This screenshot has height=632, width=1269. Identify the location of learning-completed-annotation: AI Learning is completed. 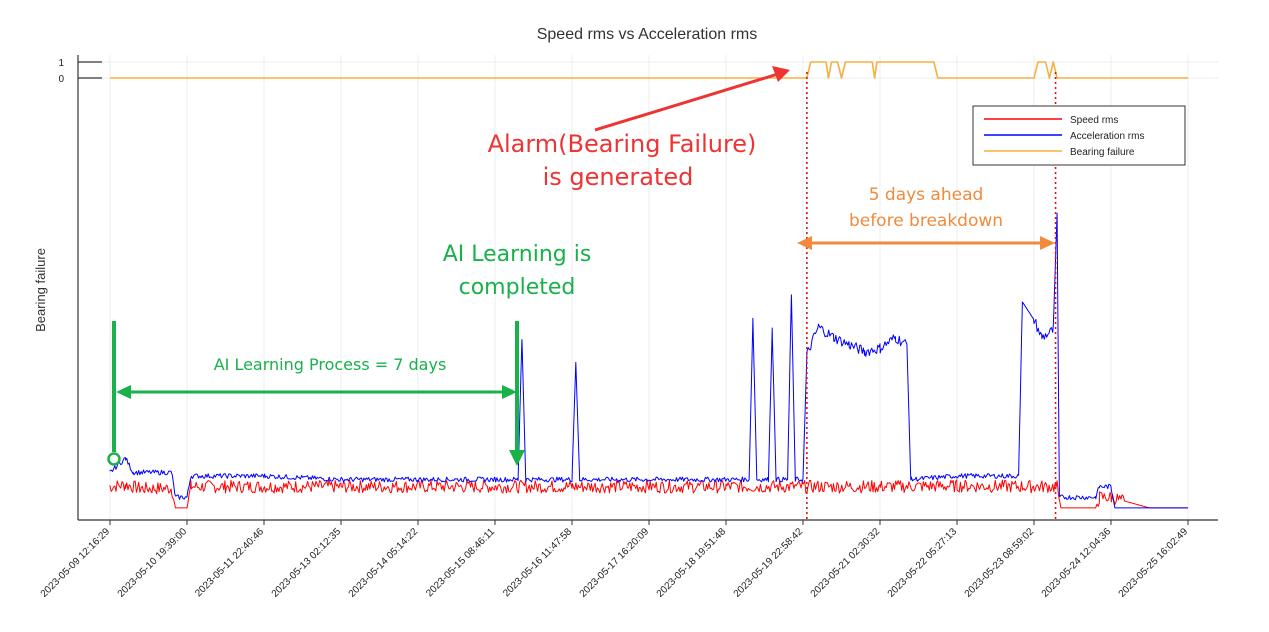
(517, 354).